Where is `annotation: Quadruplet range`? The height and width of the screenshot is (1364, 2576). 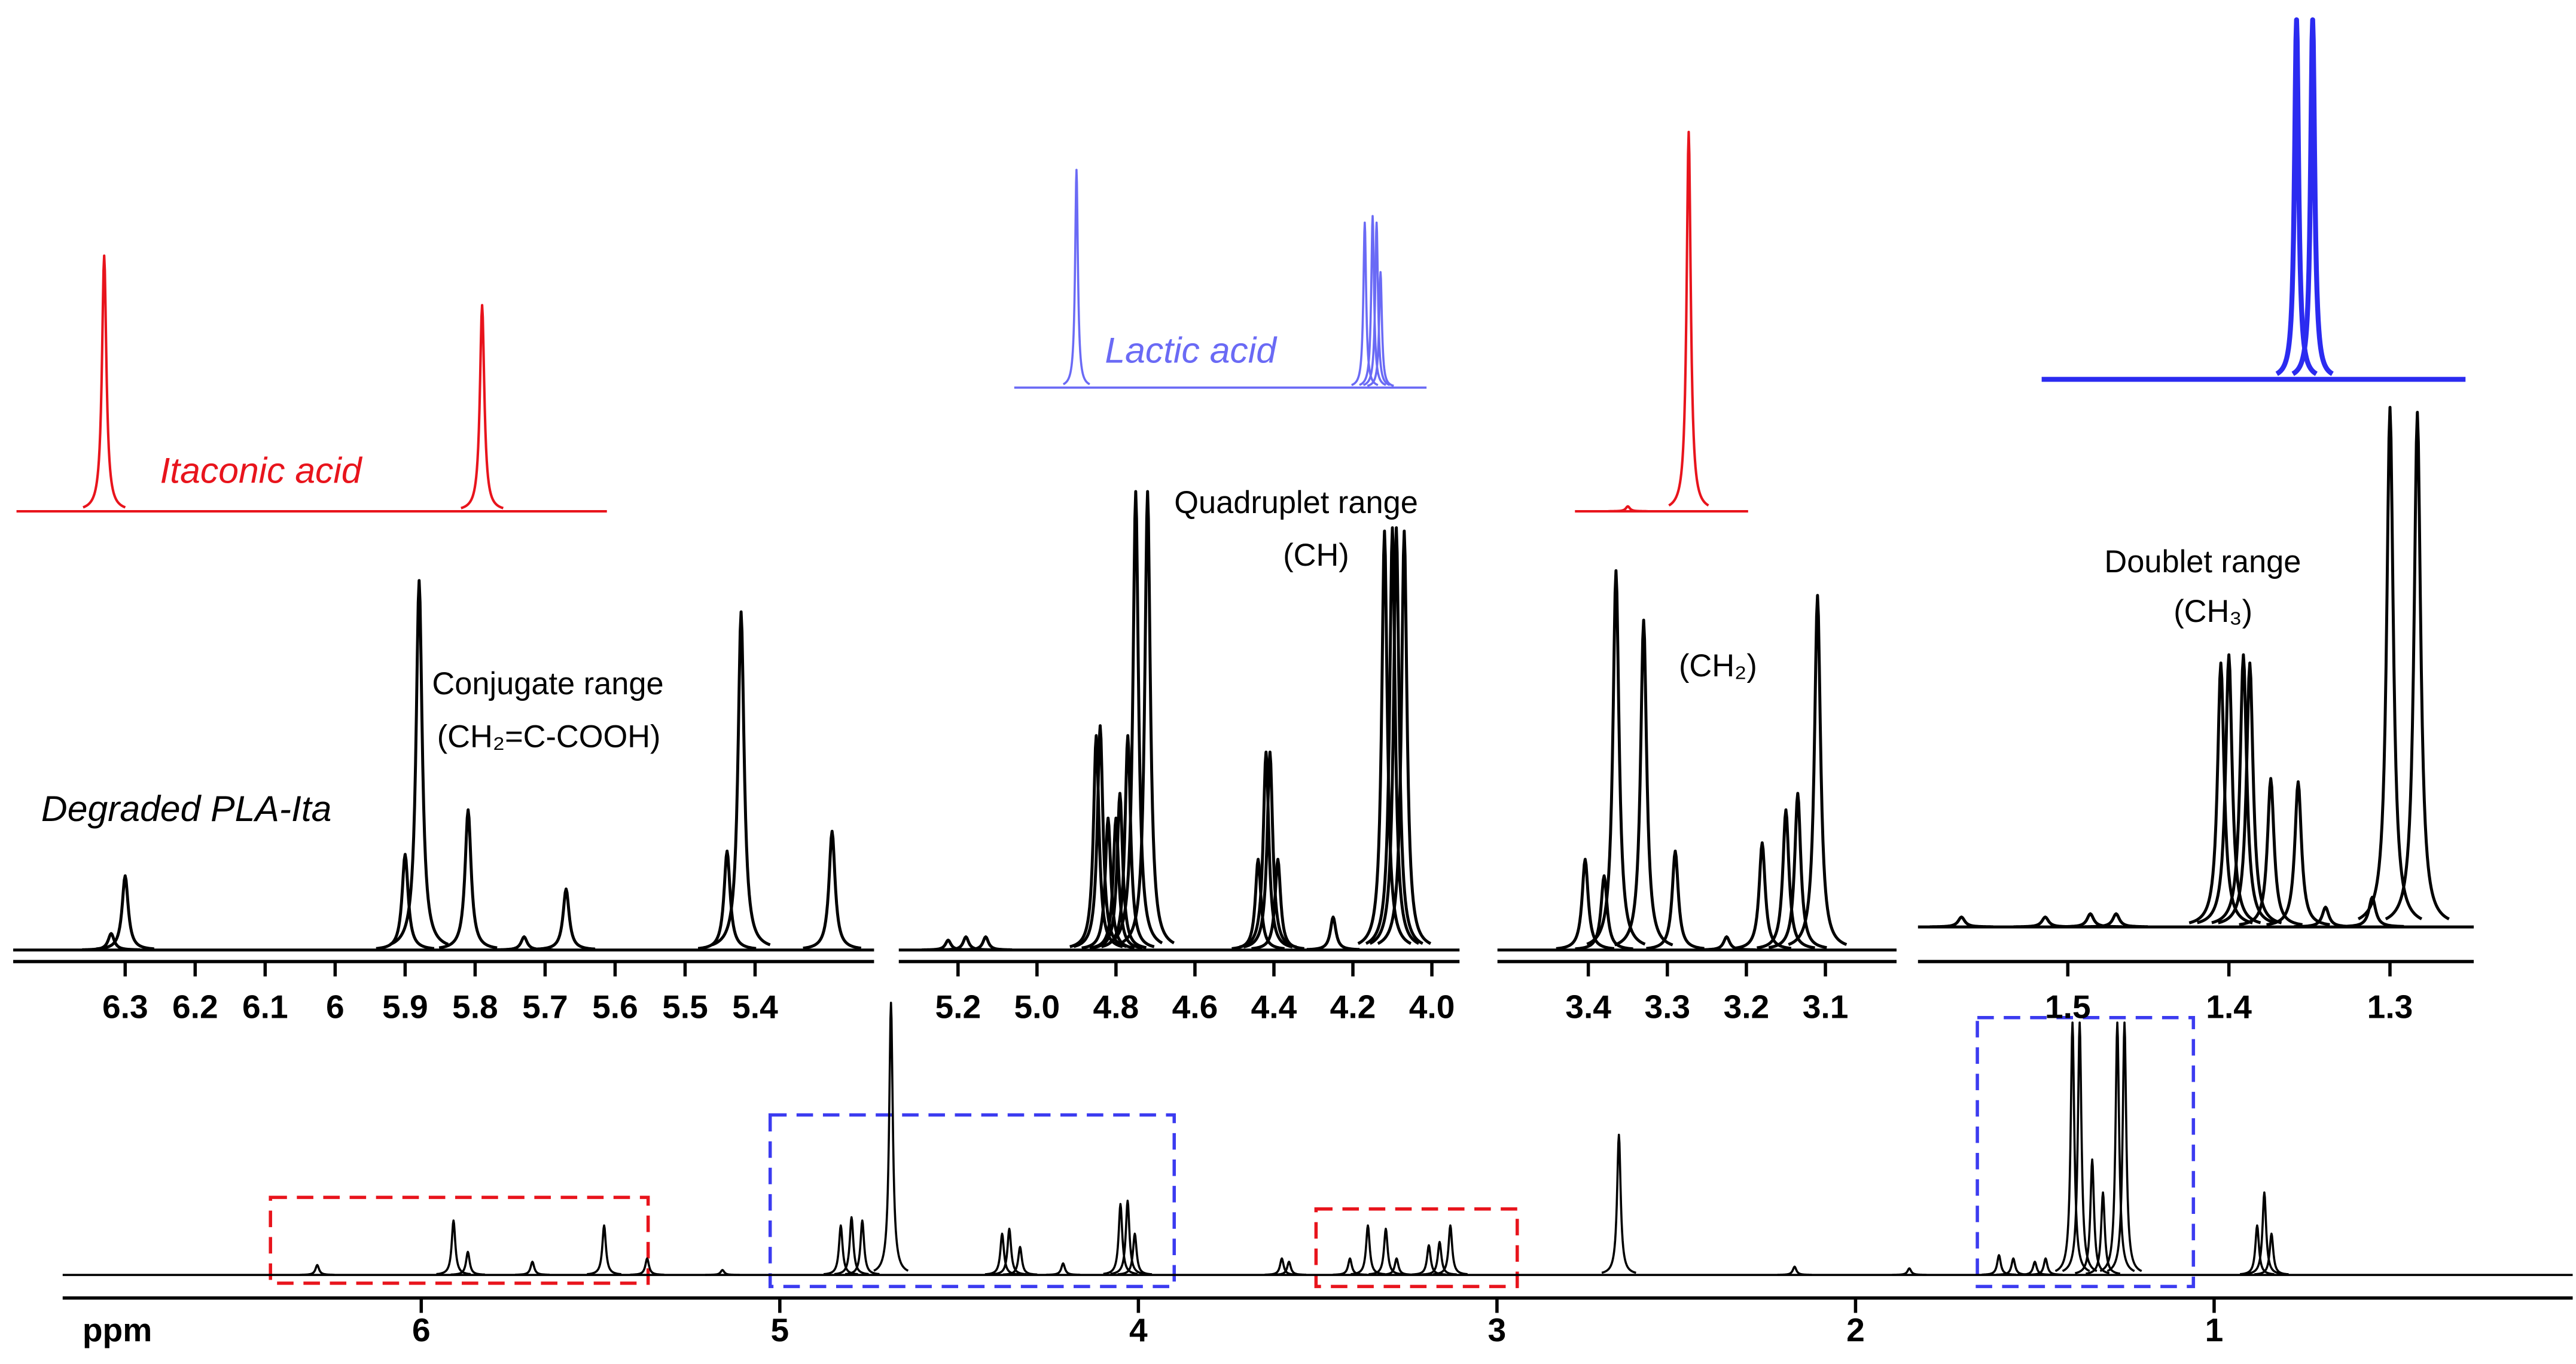 annotation: Quadruplet range is located at coordinates (1296, 503).